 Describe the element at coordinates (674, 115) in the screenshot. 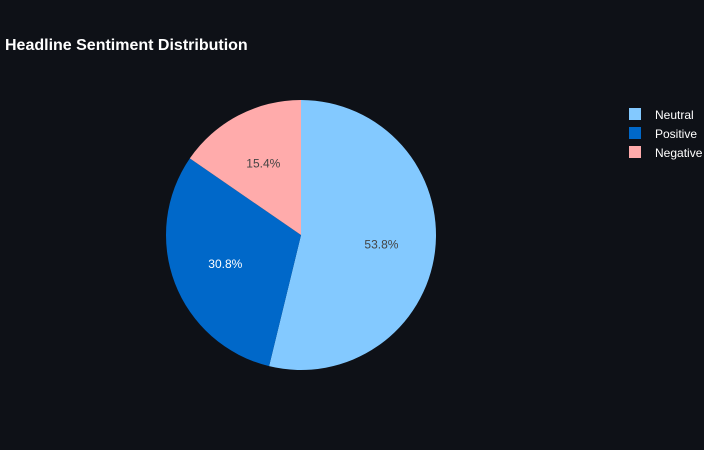

I see `legend-label-neutral: Neutral` at that location.